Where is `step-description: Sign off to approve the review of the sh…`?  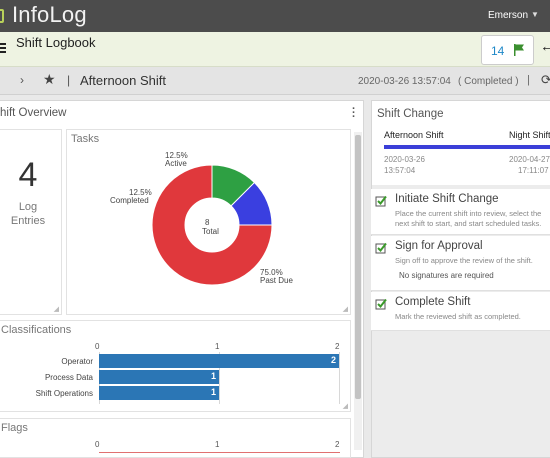
step-description: Sign off to approve the review of the sh… is located at coordinates (464, 260).